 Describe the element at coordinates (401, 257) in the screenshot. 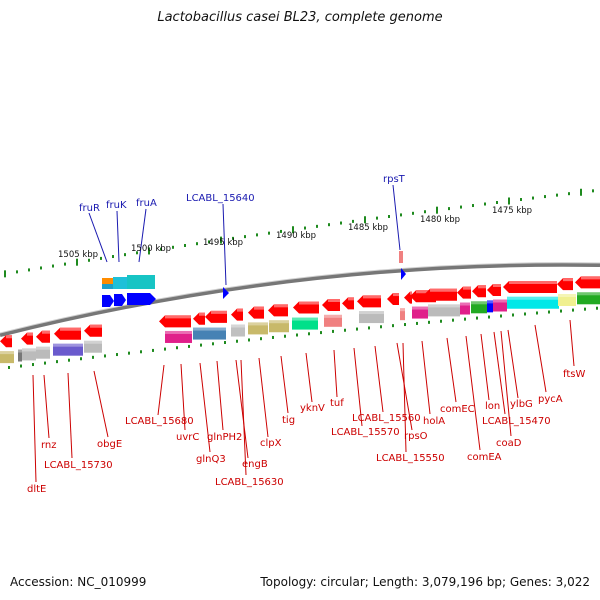

I see `rpsT-bar` at that location.